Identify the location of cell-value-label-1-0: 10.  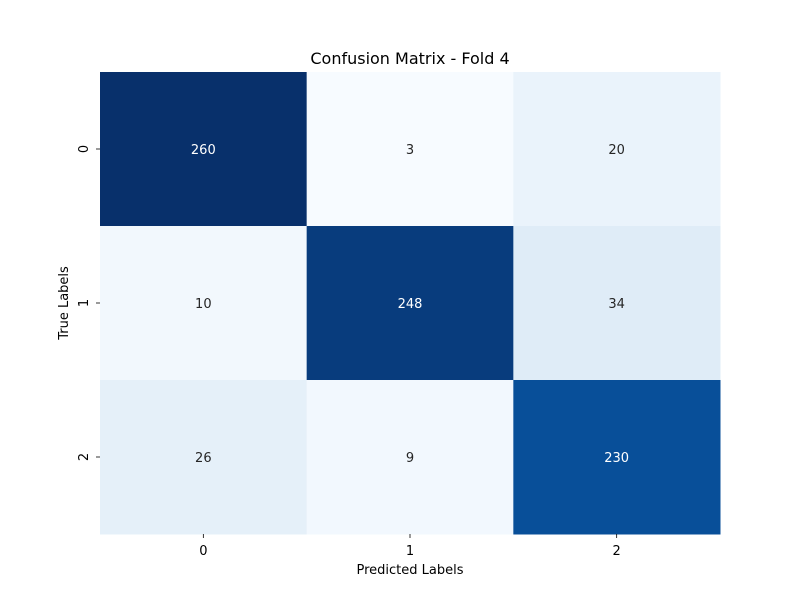
(203, 304).